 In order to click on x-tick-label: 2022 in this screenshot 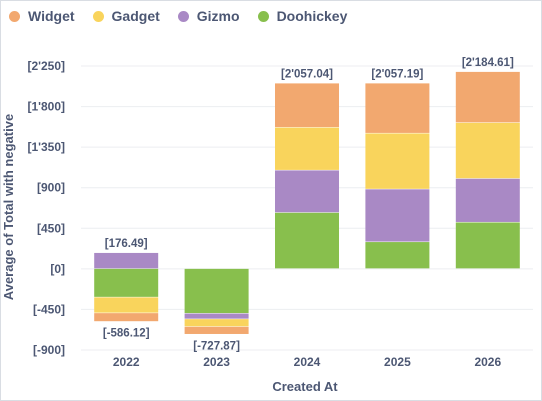, I will do `click(126, 362)`.